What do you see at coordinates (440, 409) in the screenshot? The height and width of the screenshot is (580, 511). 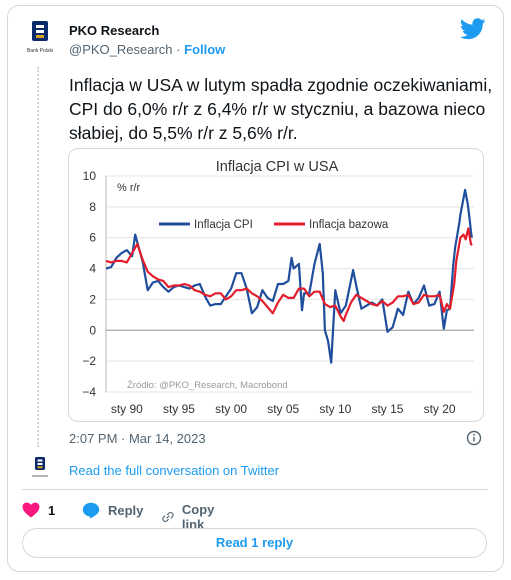 I see `x-tick-label: sty 20` at bounding box center [440, 409].